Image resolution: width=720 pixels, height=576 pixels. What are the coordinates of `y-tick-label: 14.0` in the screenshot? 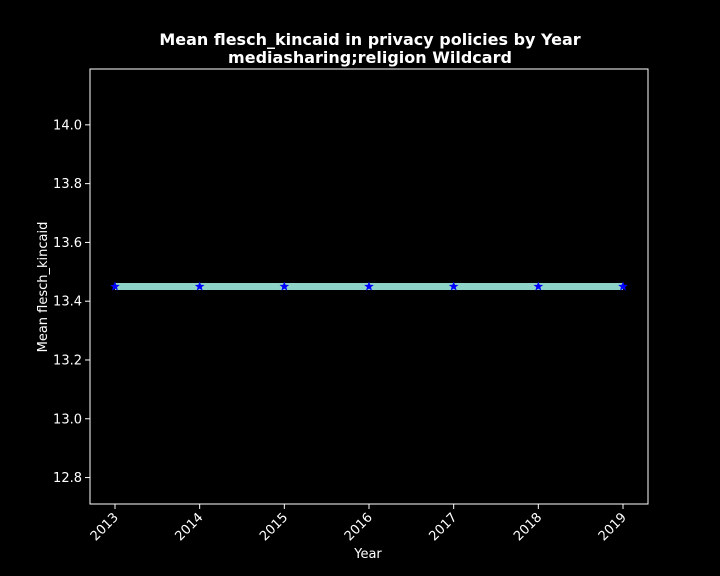 It's located at (67, 125).